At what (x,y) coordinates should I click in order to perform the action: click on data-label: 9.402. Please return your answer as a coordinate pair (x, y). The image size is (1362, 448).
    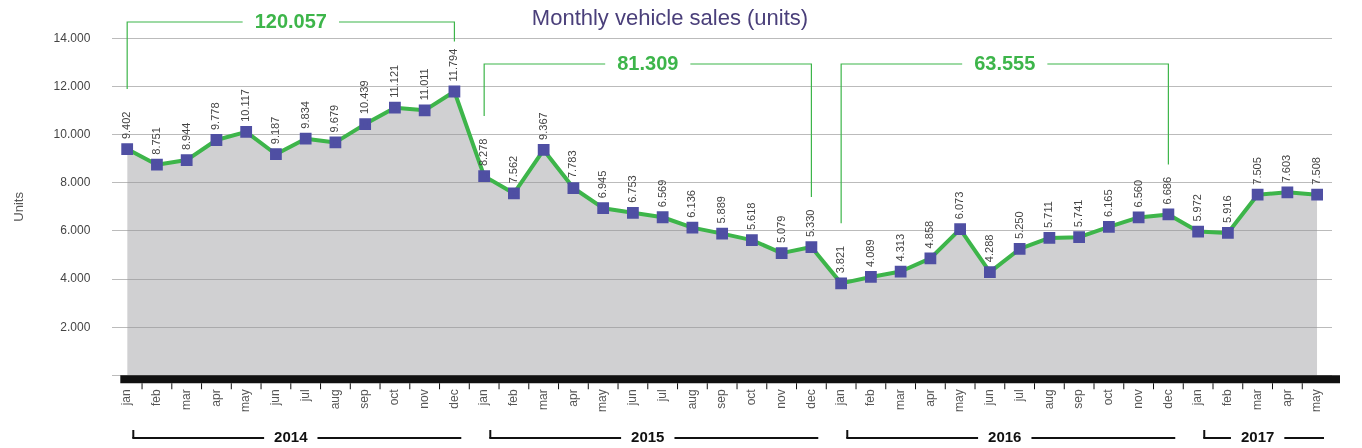
    Looking at the image, I should click on (126, 125).